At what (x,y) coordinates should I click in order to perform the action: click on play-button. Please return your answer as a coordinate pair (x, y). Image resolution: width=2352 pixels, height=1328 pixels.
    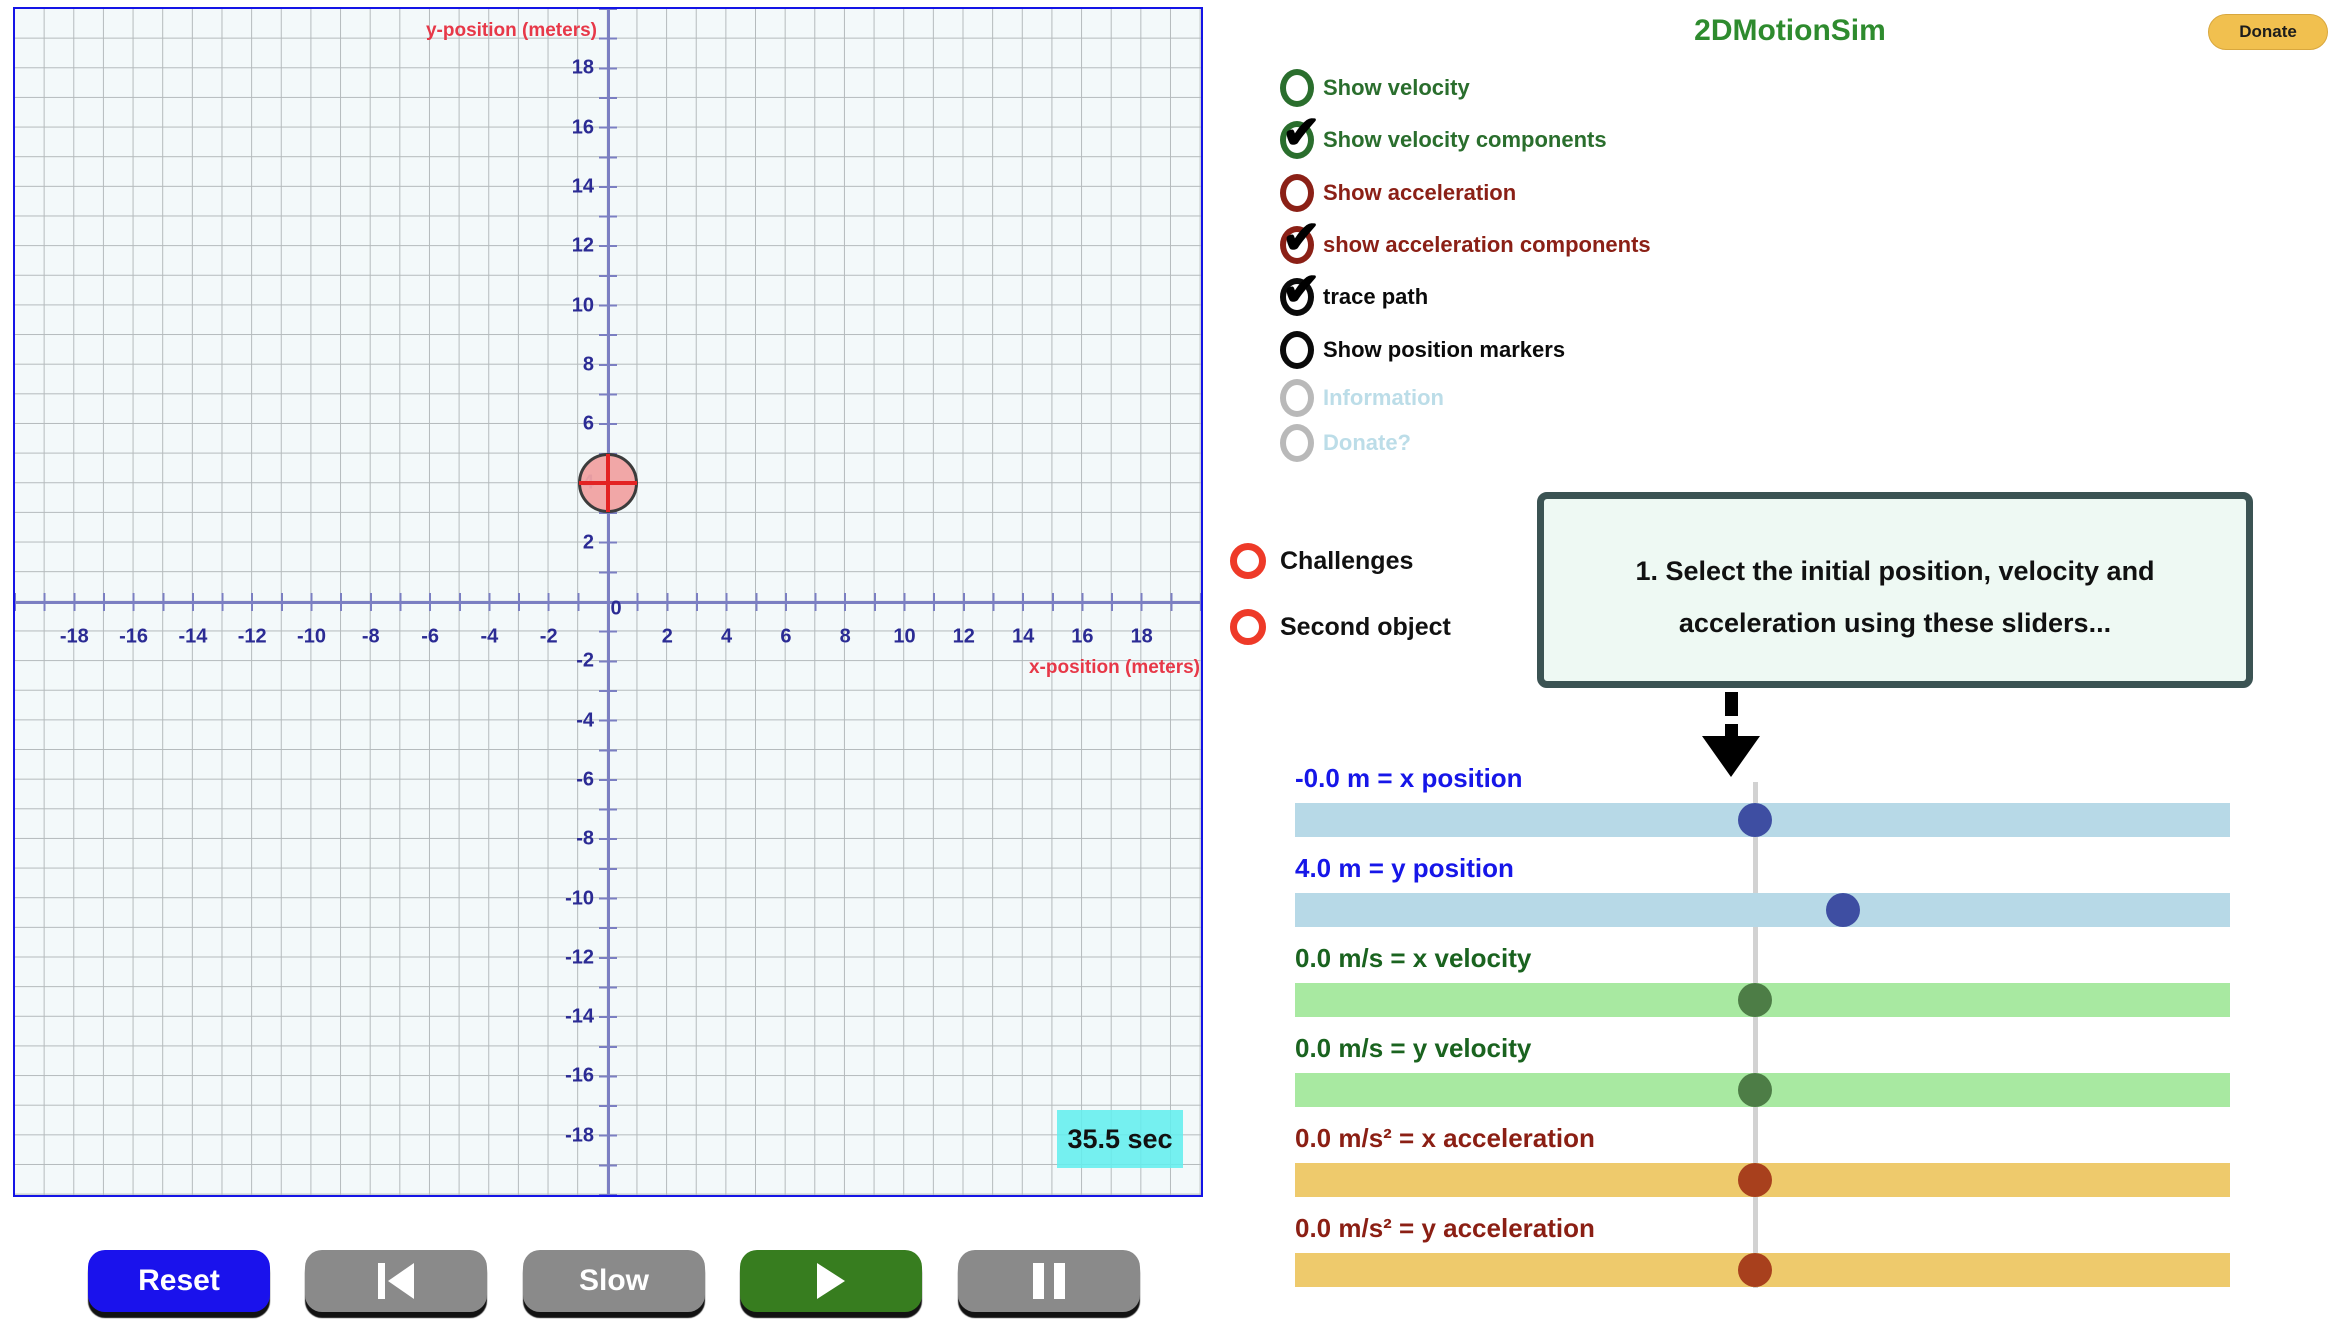
    Looking at the image, I should click on (831, 1281).